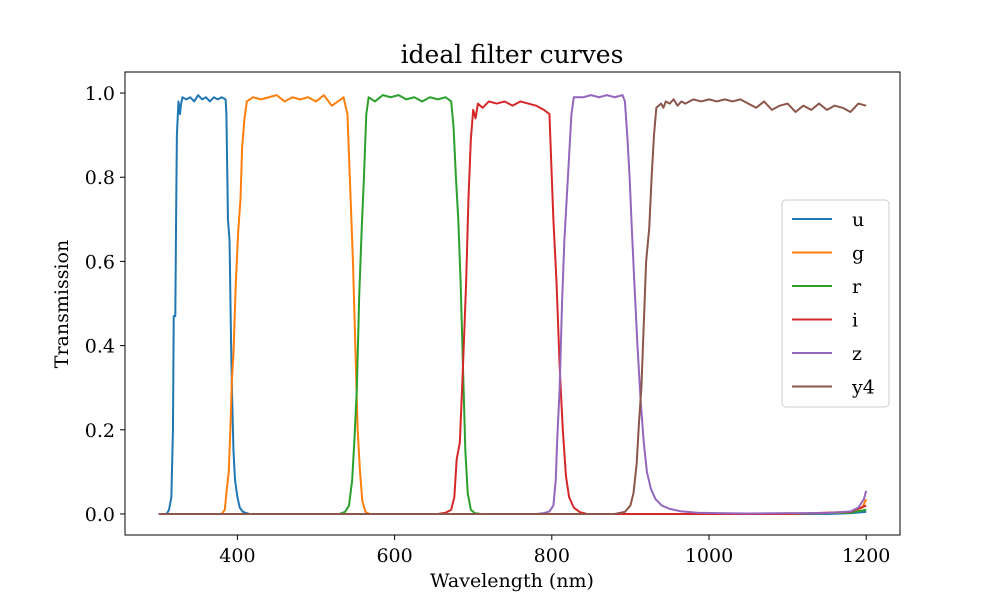 The height and width of the screenshot is (600, 1000). What do you see at coordinates (857, 354) in the screenshot?
I see `legend-label-z: z` at bounding box center [857, 354].